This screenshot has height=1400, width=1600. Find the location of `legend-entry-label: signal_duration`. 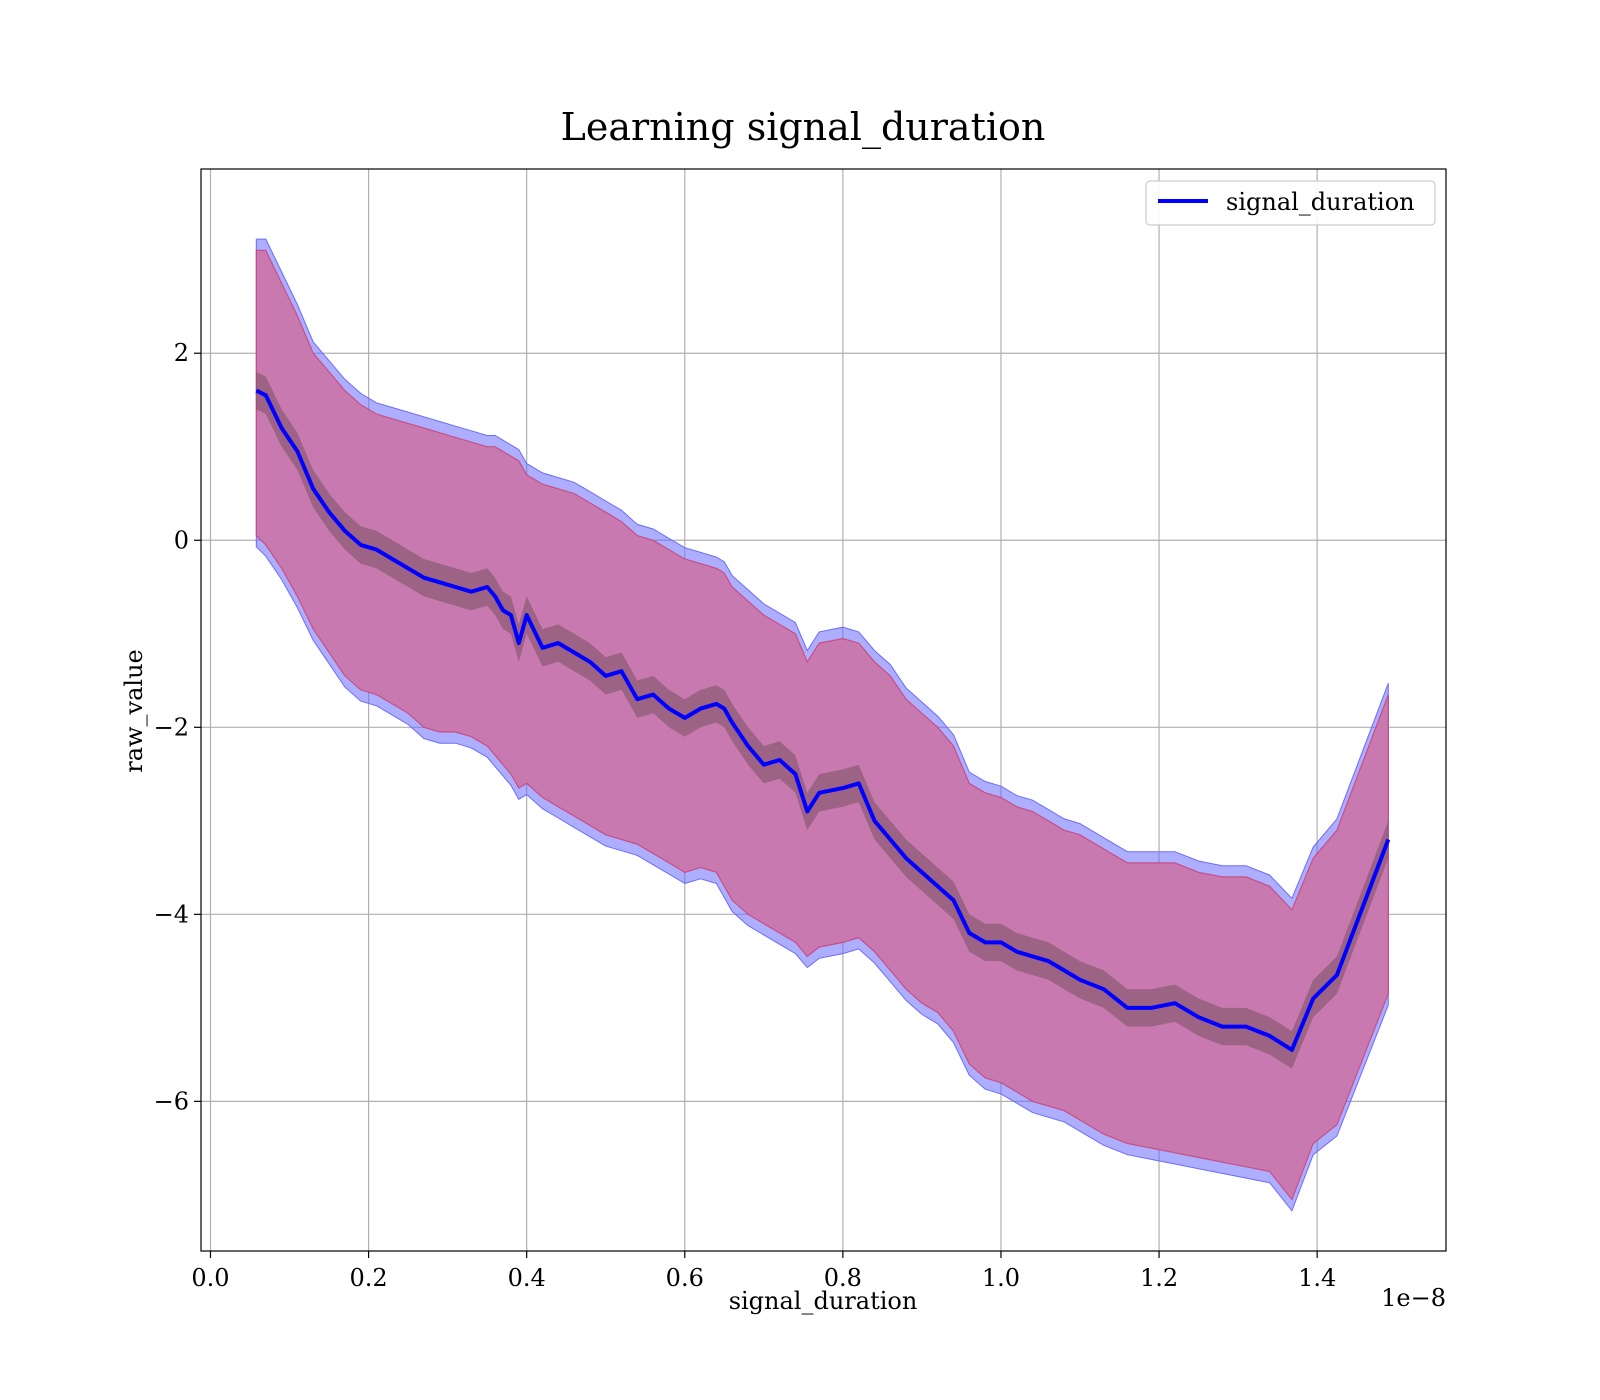

legend-entry-label: signal_duration is located at coordinates (1320, 202).